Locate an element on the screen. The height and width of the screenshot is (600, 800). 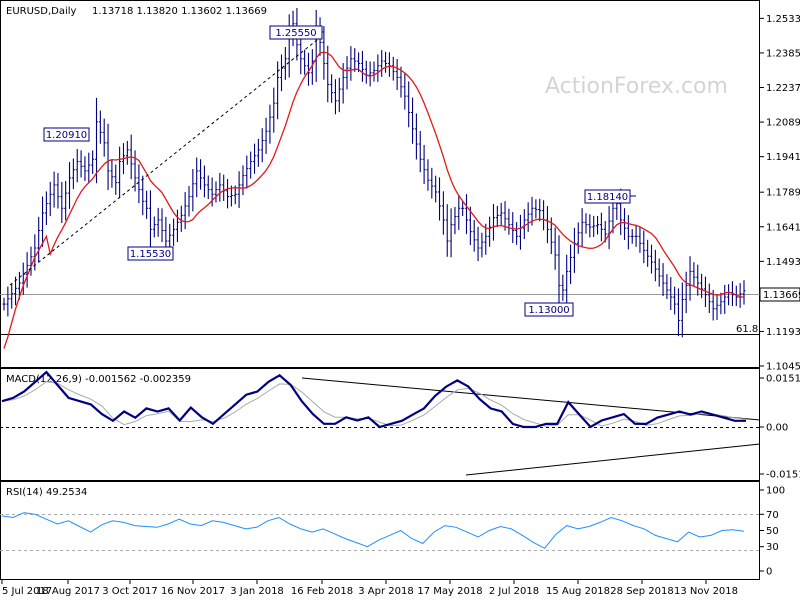
label-high-125550: 1.25550 is located at coordinates (296, 32).